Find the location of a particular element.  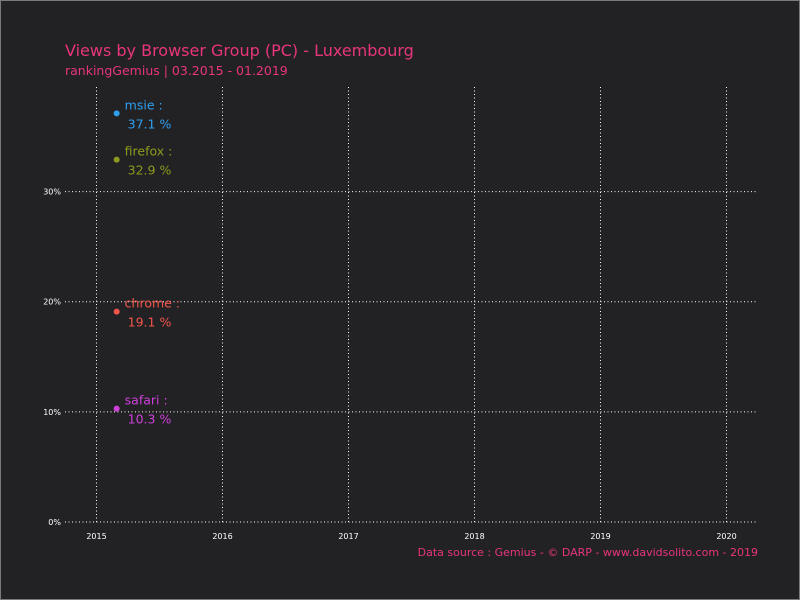

point-label-name-chrome: chrome : is located at coordinates (152, 303).